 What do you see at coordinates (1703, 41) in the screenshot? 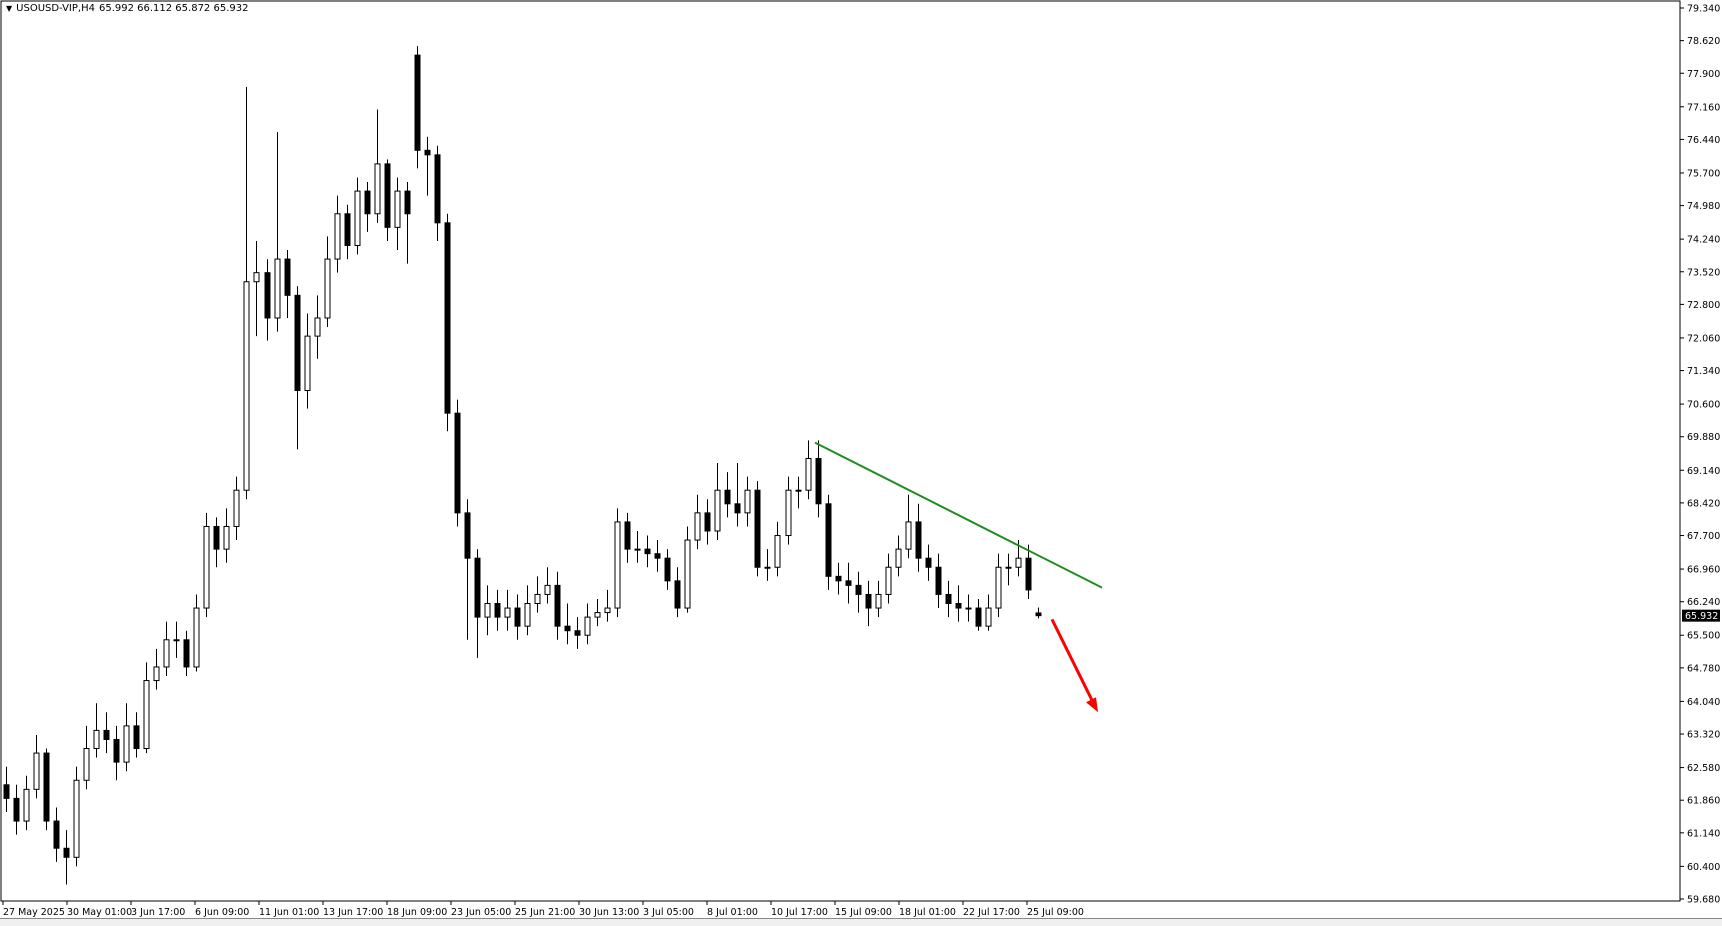
I see `y-tick-label: 78.620` at bounding box center [1703, 41].